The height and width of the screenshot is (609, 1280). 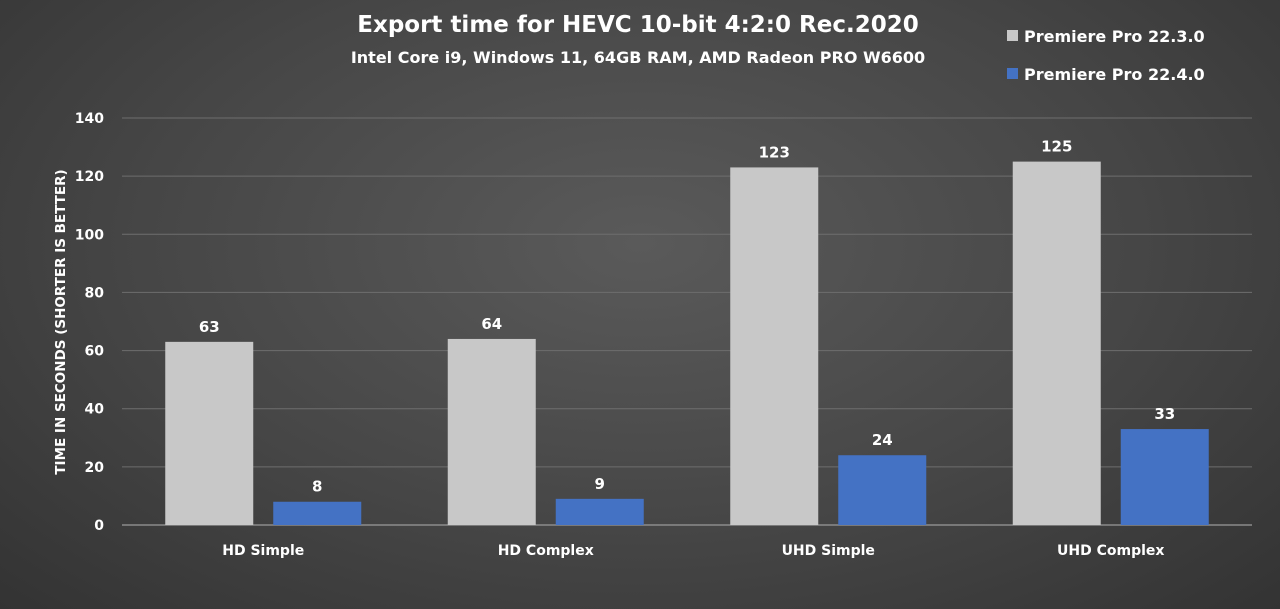 I want to click on bar-premiere-pro-22-3-0-hd-simple, so click(x=209, y=433).